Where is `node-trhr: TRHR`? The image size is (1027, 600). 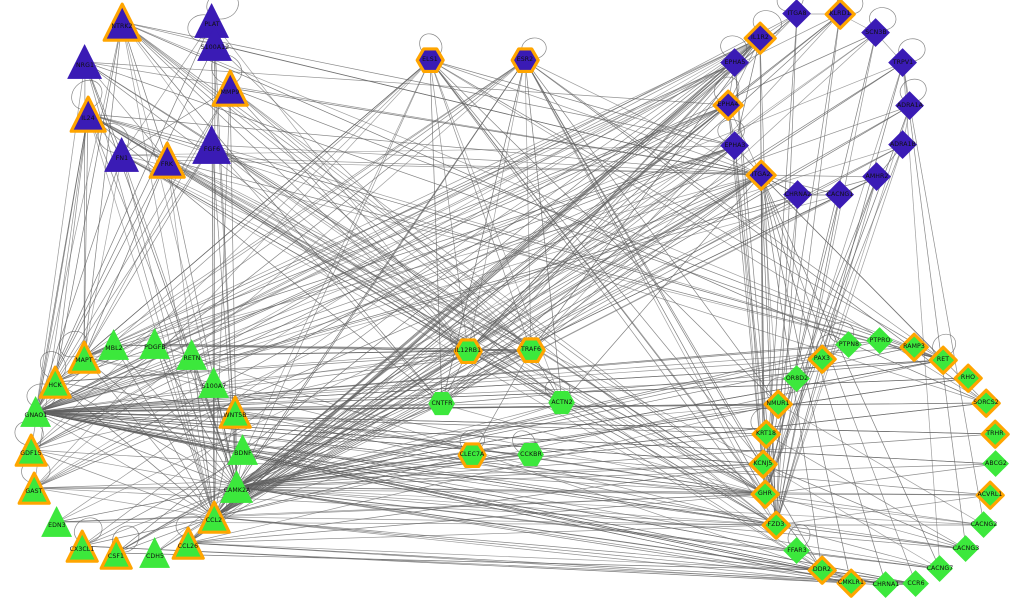
node-trhr: TRHR is located at coordinates (995, 434).